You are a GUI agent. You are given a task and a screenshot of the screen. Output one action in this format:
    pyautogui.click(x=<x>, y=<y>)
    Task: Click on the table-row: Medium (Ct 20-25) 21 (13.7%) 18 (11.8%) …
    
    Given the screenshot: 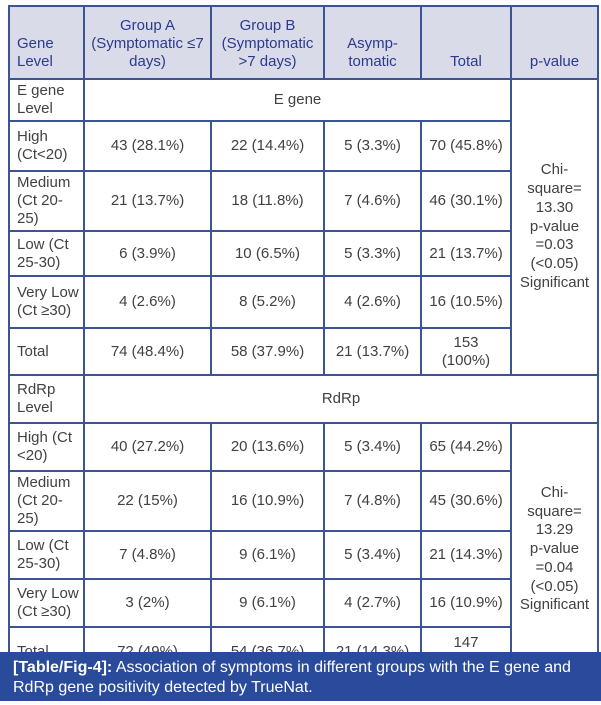 What is the action you would take?
    pyautogui.click(x=303, y=201)
    